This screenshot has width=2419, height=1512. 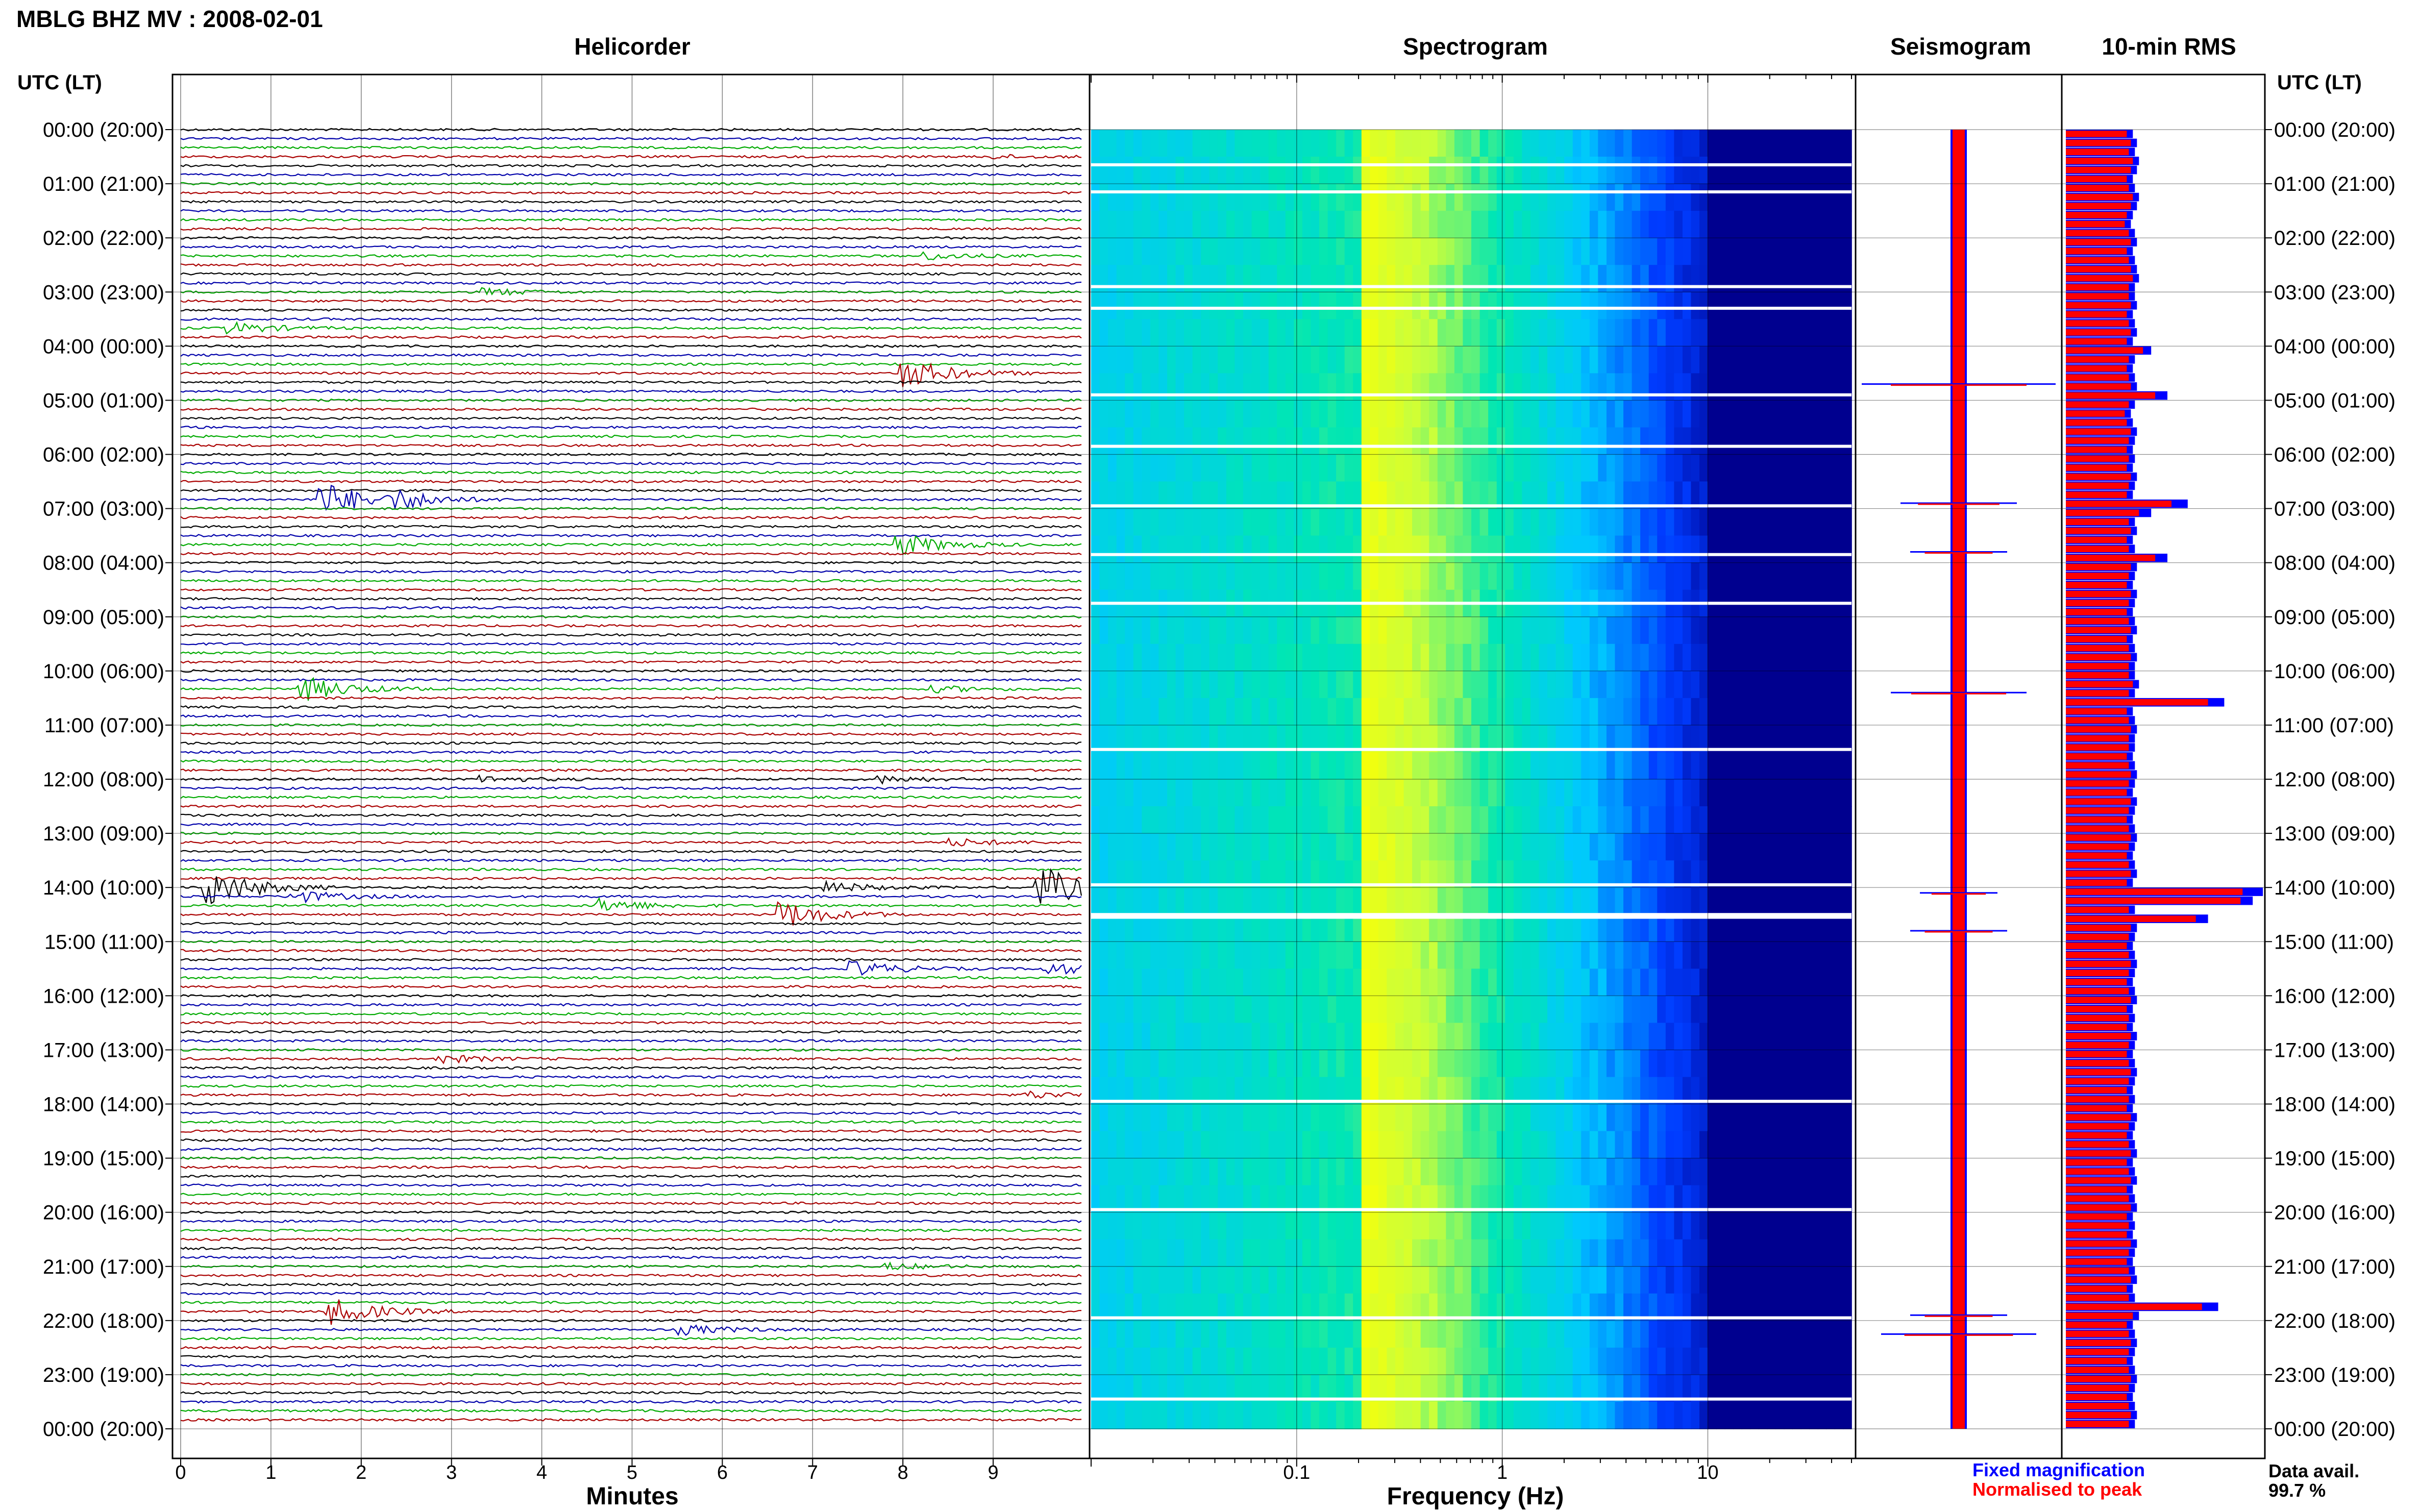 What do you see at coordinates (1471, 286) in the screenshot?
I see `spectrogram-gap` at bounding box center [1471, 286].